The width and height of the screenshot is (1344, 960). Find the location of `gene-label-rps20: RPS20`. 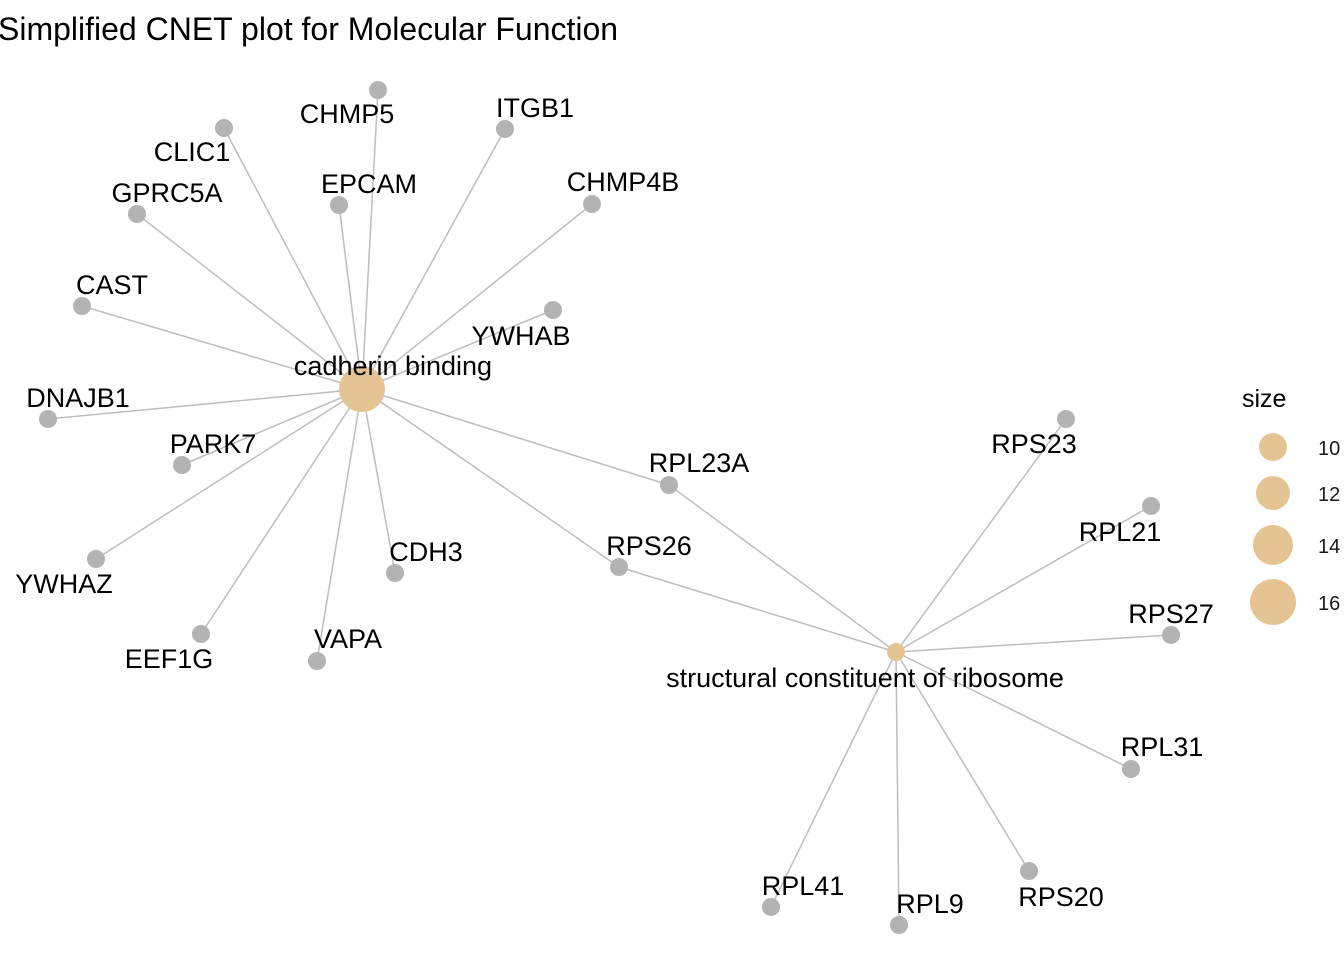

gene-label-rps20: RPS20 is located at coordinates (1061, 897).